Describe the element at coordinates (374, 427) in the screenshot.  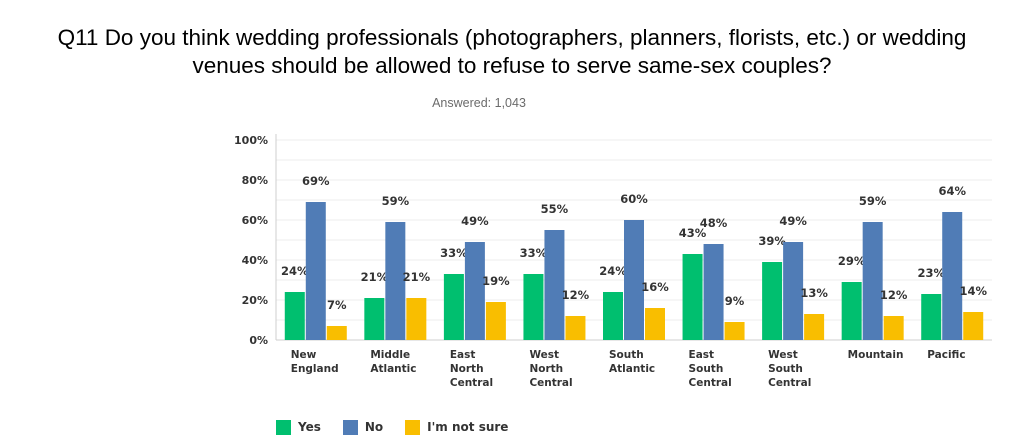
I see `legend-label-no: No` at that location.